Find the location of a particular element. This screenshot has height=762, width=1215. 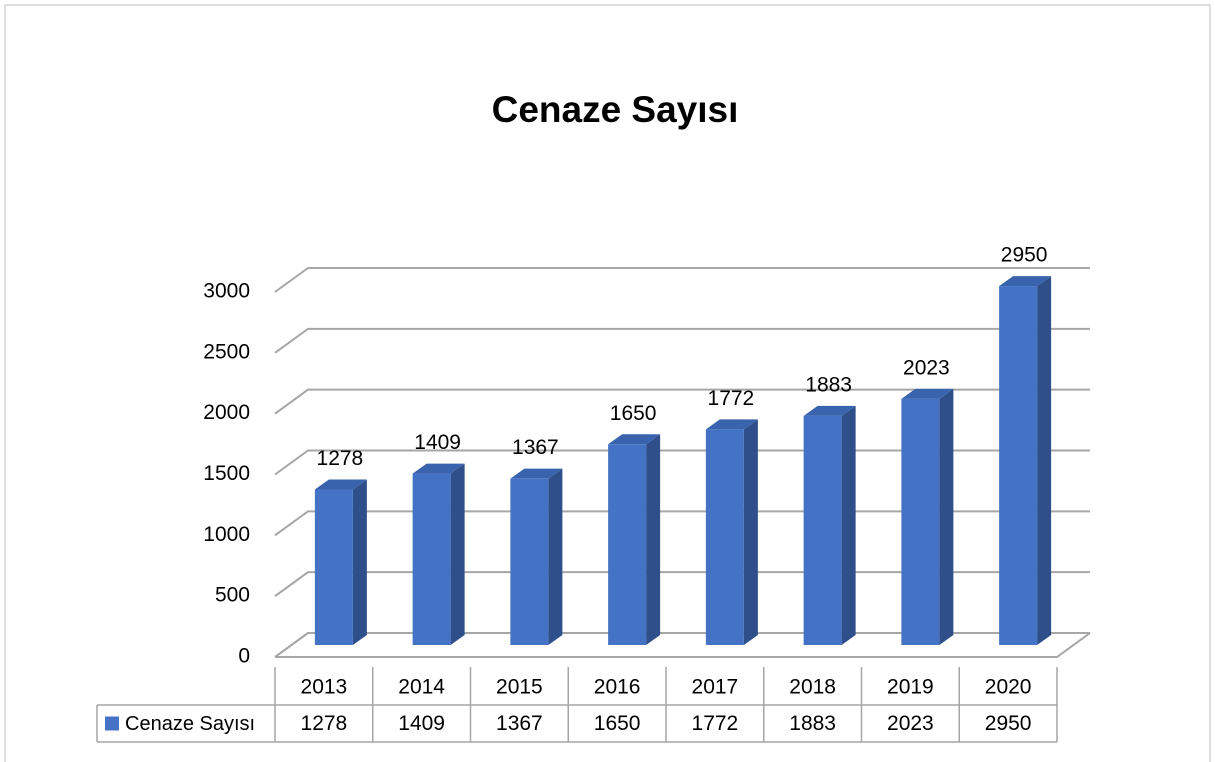

y-tick-label: 3000 is located at coordinates (226, 291).